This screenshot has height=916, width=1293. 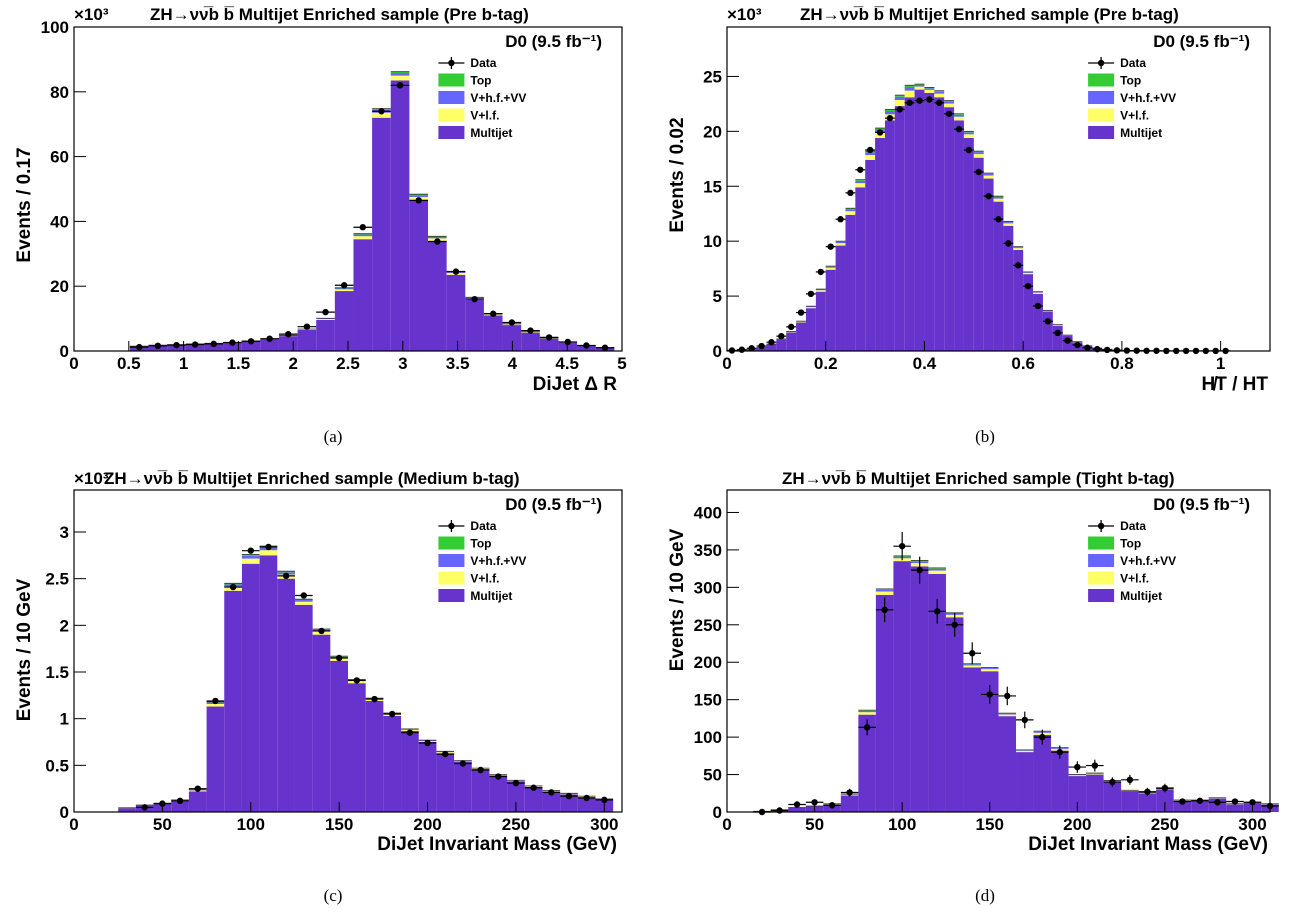 What do you see at coordinates (717, 296) in the screenshot?
I see `y-tick-label: 5` at bounding box center [717, 296].